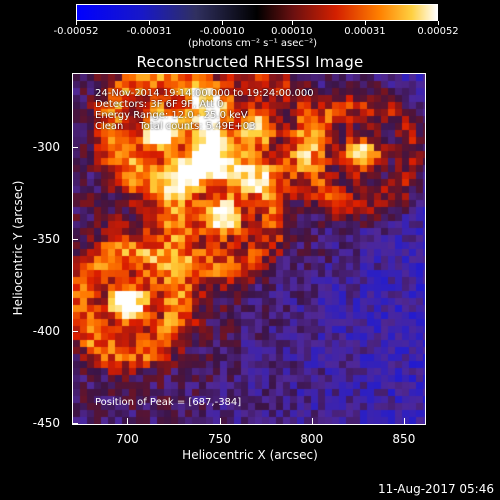 The width and height of the screenshot is (500, 500). I want to click on colorbar-units: (photons cm⁻² s⁻¹ asec⁻²), so click(253, 43).